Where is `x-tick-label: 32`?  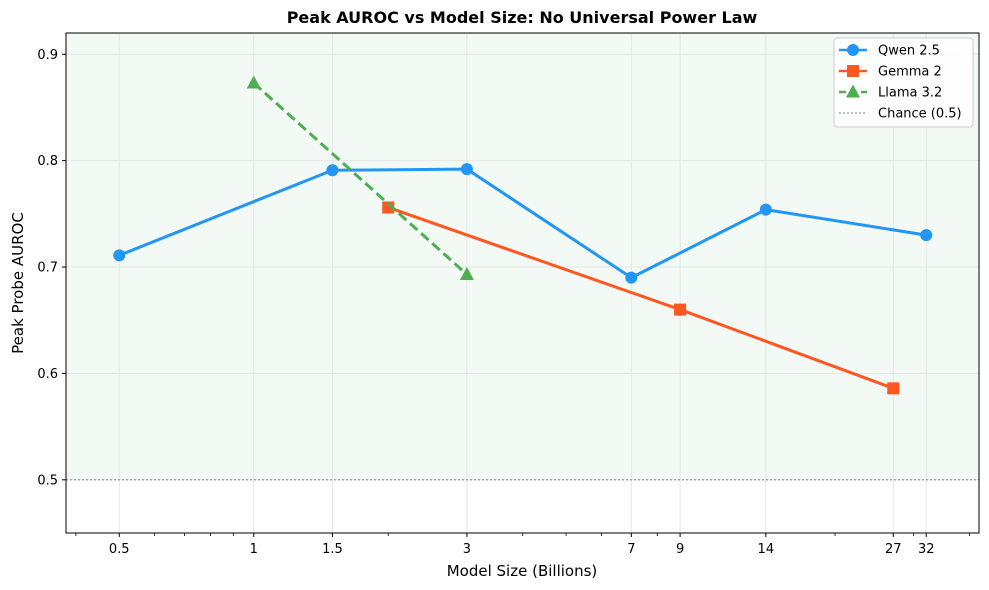
x-tick-label: 32 is located at coordinates (926, 549).